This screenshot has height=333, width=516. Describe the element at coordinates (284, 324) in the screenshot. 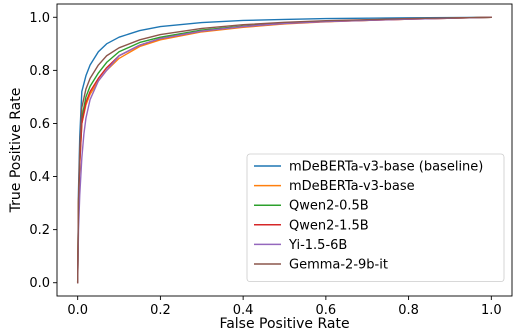

I see `x-axis-label: False Positive Rate` at that location.